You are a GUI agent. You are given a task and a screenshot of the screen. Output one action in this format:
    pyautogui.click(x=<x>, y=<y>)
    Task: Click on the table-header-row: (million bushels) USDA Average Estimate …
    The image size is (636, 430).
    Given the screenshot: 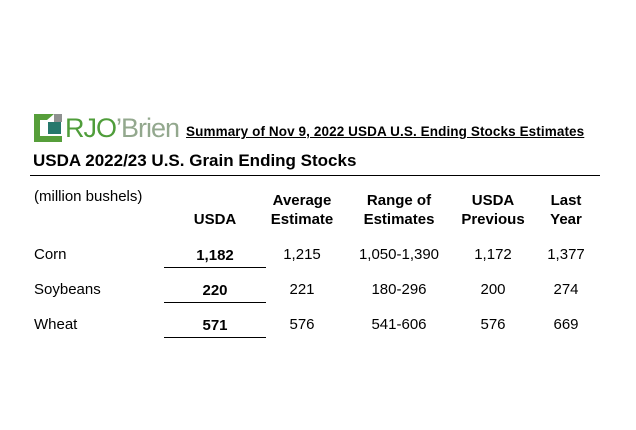 What is the action you would take?
    pyautogui.click(x=318, y=208)
    